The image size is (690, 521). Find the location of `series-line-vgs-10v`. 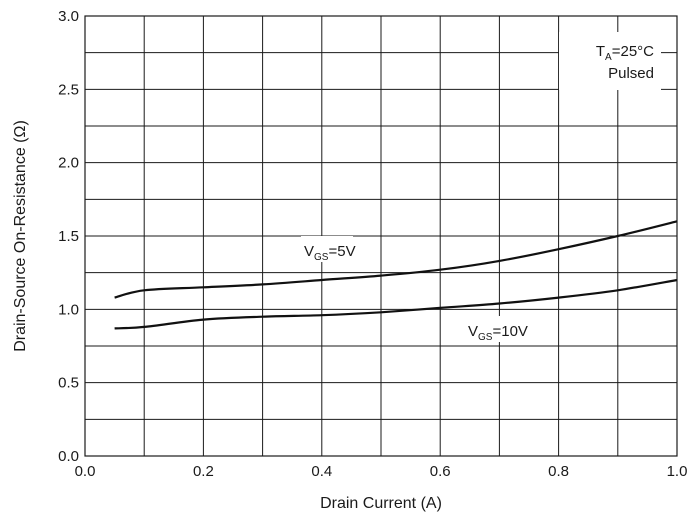

series-line-vgs-10v is located at coordinates (396, 304).